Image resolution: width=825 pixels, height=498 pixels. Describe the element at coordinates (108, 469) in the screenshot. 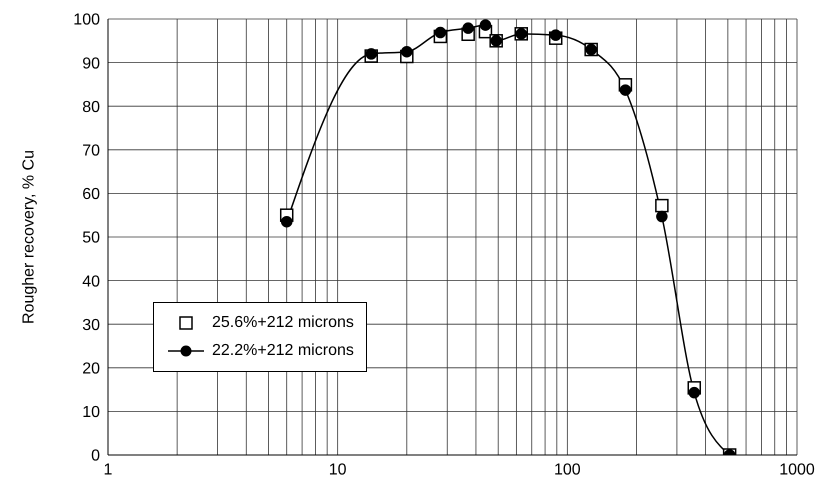

I see `x-tick-label: 1` at that location.